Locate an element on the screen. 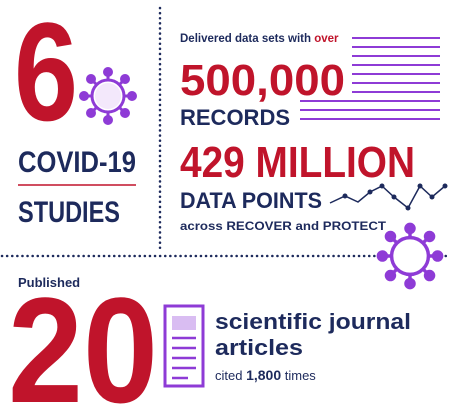 This screenshot has width=451, height=419. publications-label: articles is located at coordinates (259, 347).